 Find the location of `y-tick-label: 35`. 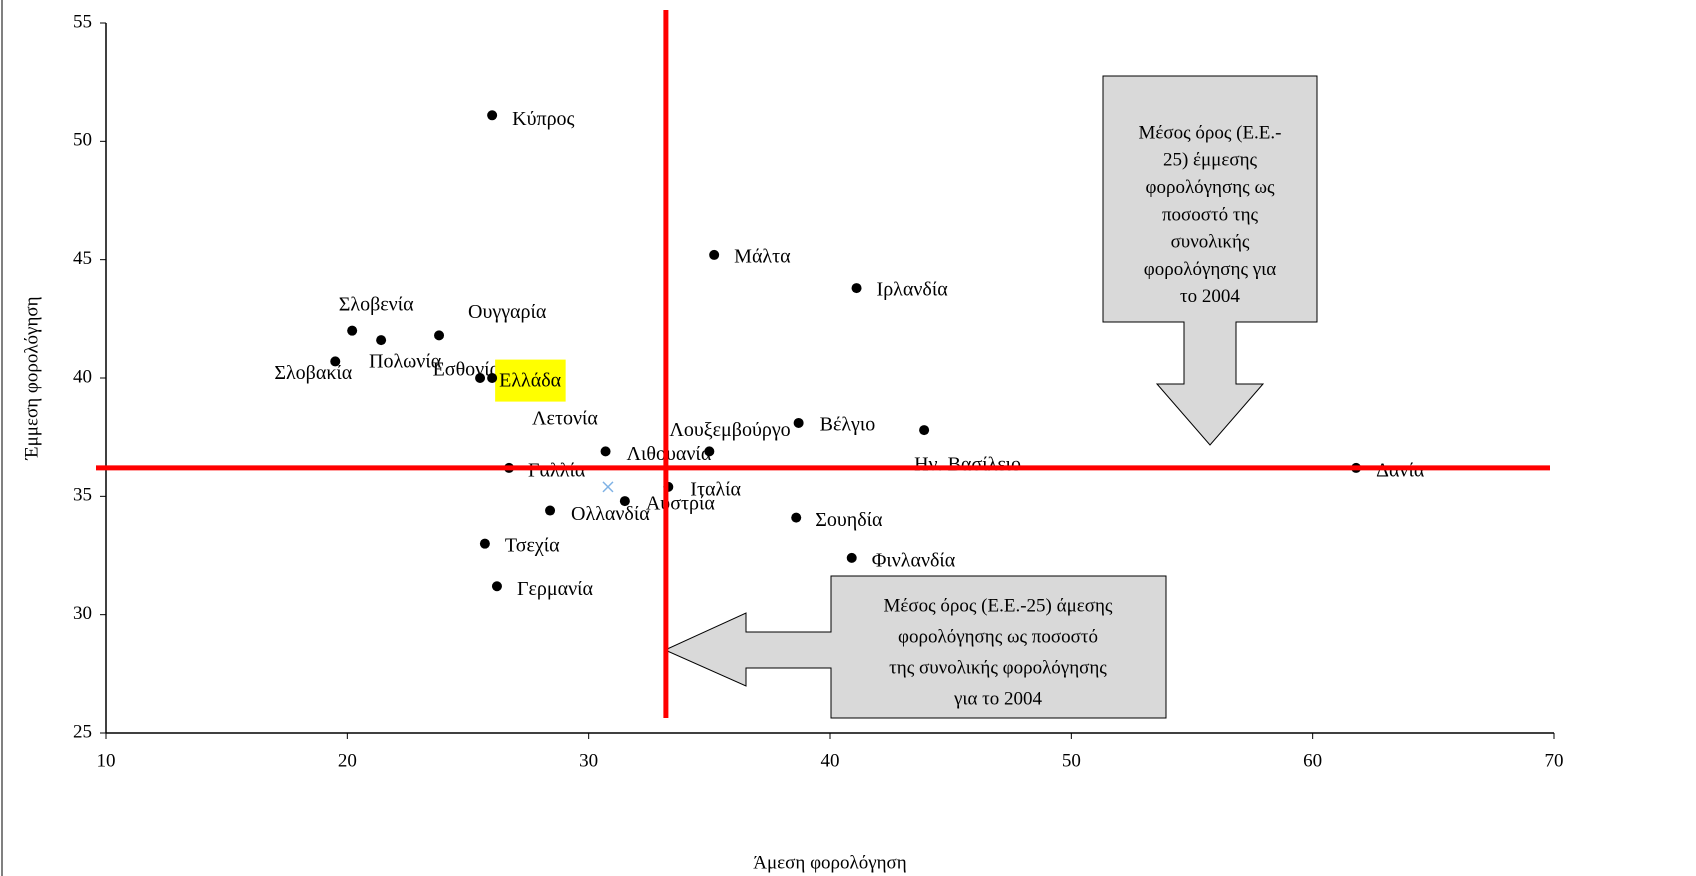

y-tick-label: 35 is located at coordinates (82, 495).